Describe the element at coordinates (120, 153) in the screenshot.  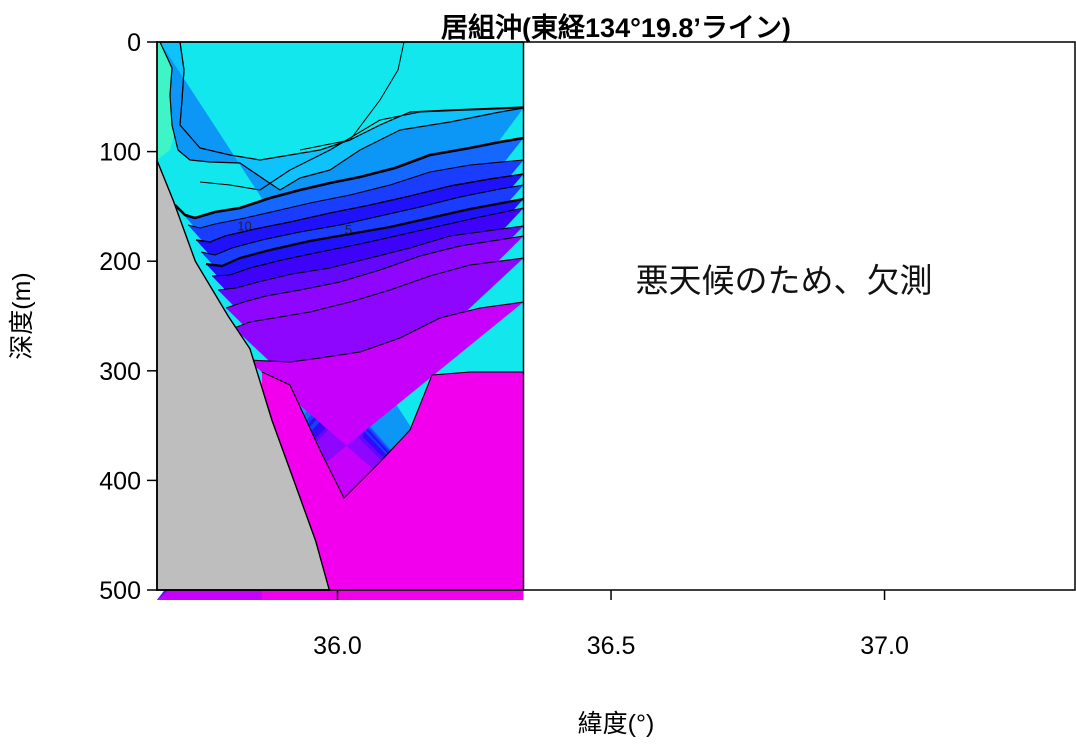
I see `y-tick-label-1: 100` at that location.